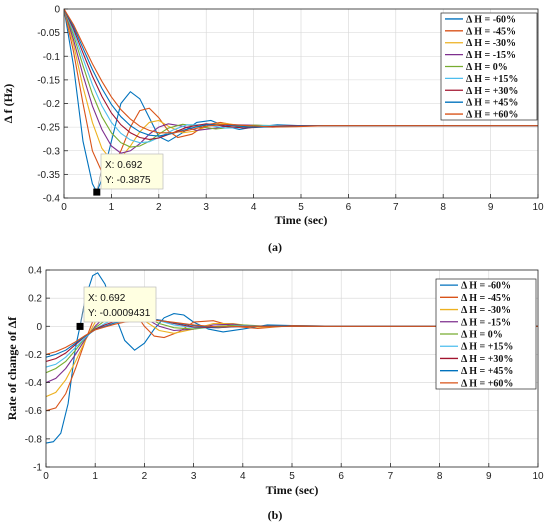 The width and height of the screenshot is (550, 527). Describe the element at coordinates (48, 80) in the screenshot. I see `y-tick-label: -0.15` at that location.